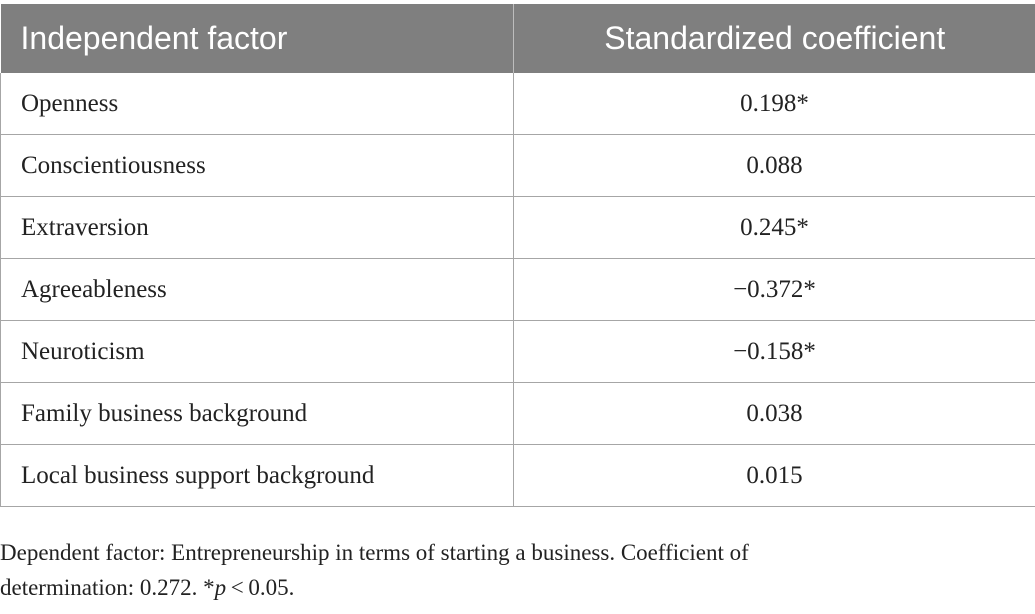 The height and width of the screenshot is (614, 1035). I want to click on table-row: Agreeableness −0.372*, so click(517, 289).